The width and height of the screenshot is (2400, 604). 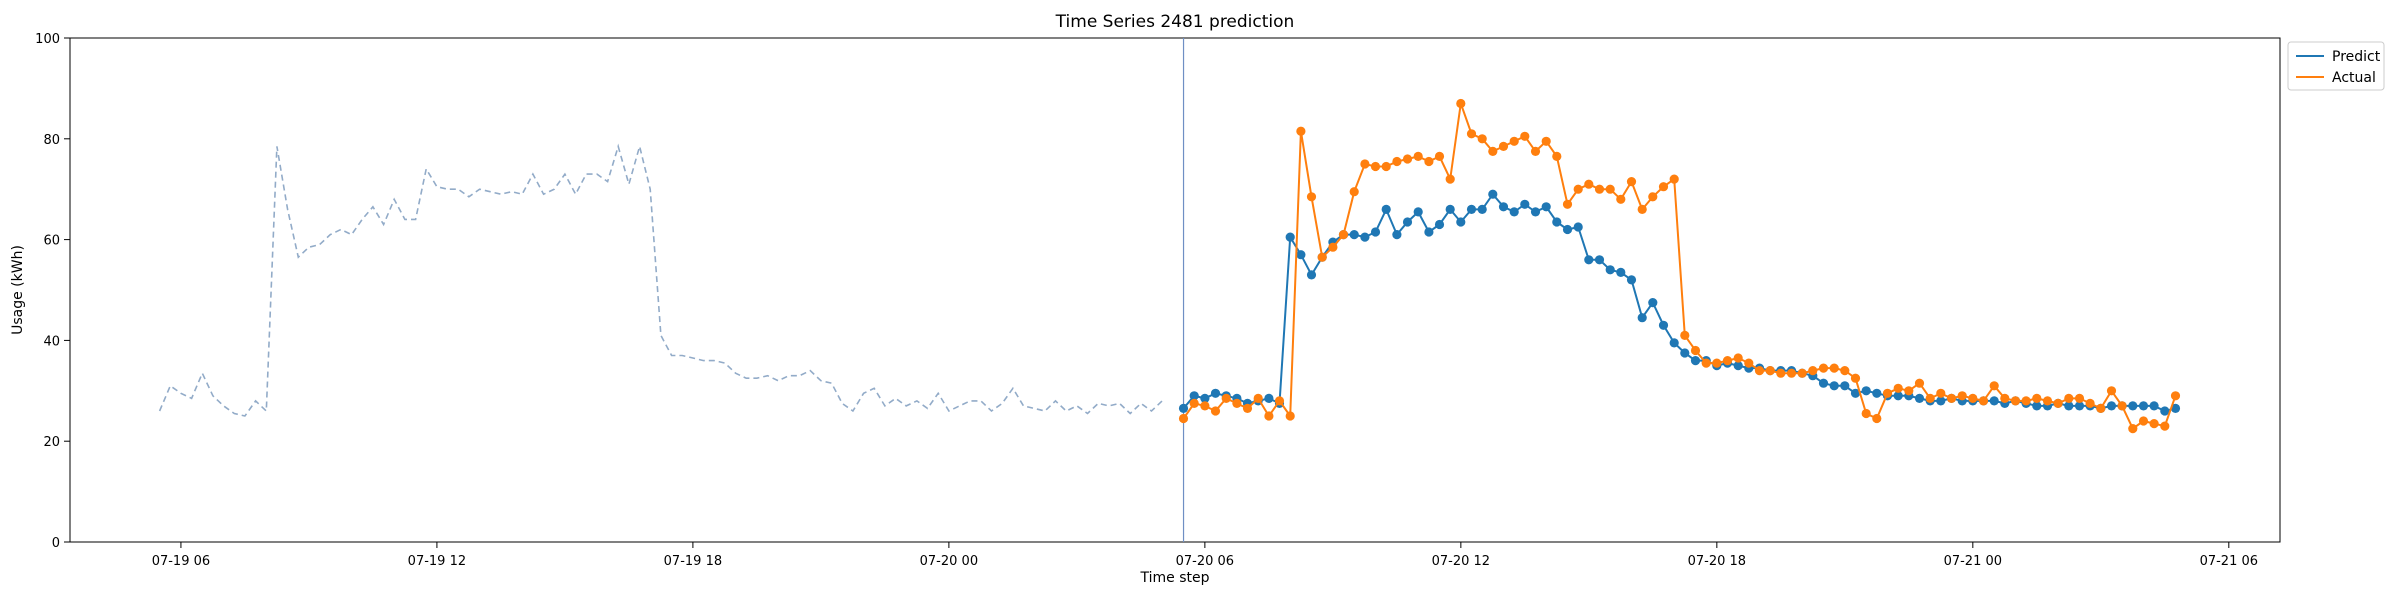 What do you see at coordinates (1717, 561) in the screenshot?
I see `x-tick-label: 07-20 18` at bounding box center [1717, 561].